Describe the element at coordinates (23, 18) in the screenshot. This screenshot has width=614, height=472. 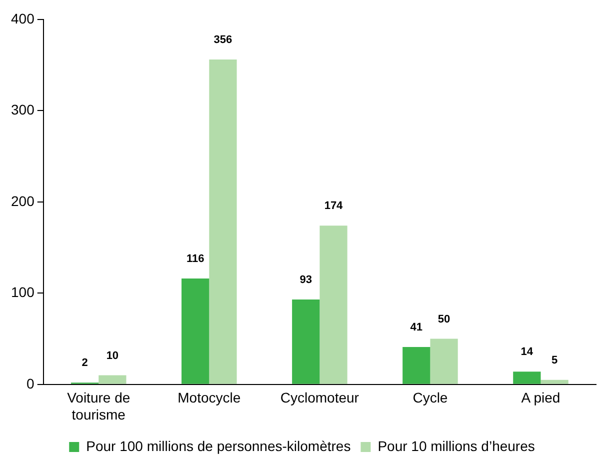
I see `y-tick-label: 400` at that location.